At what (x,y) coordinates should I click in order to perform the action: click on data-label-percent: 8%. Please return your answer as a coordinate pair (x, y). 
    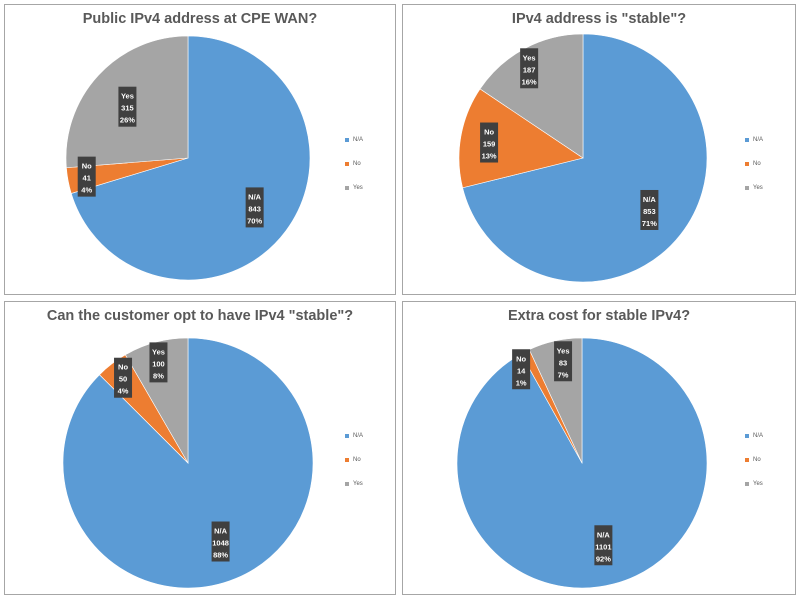
    Looking at the image, I should click on (158, 375).